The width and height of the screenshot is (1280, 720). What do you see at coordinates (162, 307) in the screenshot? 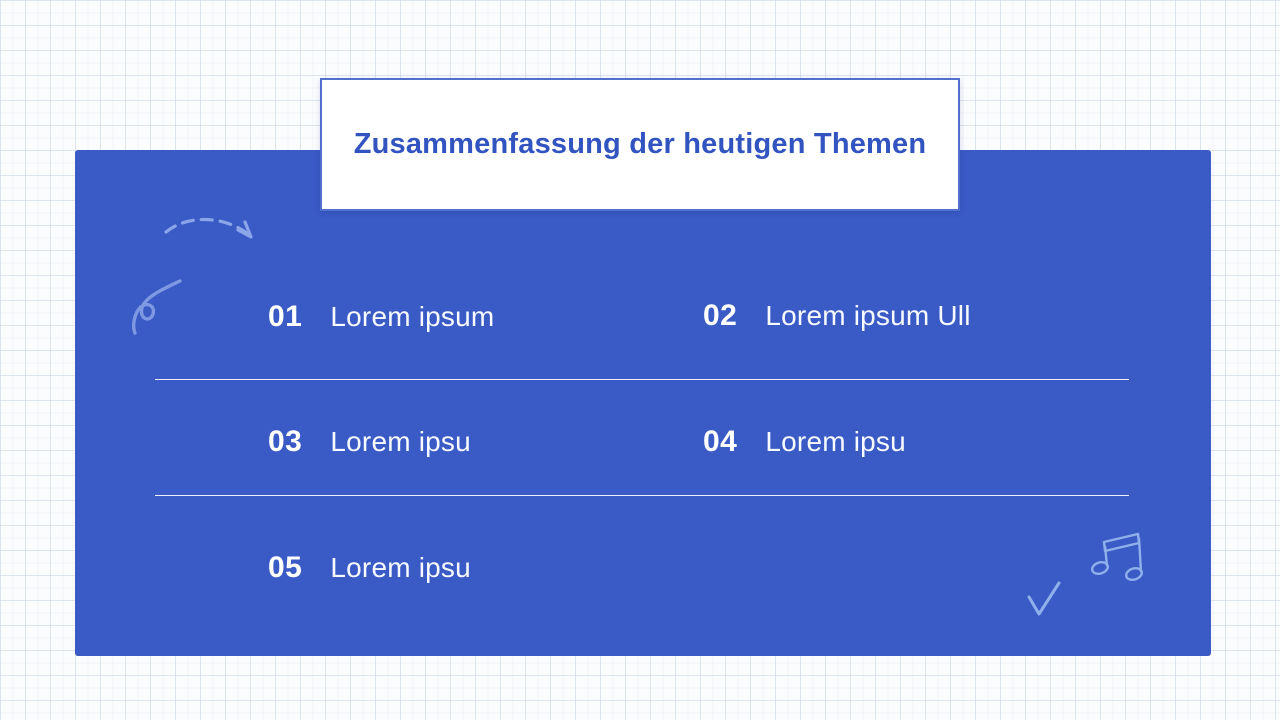
I see `loop-squiggle-icon` at bounding box center [162, 307].